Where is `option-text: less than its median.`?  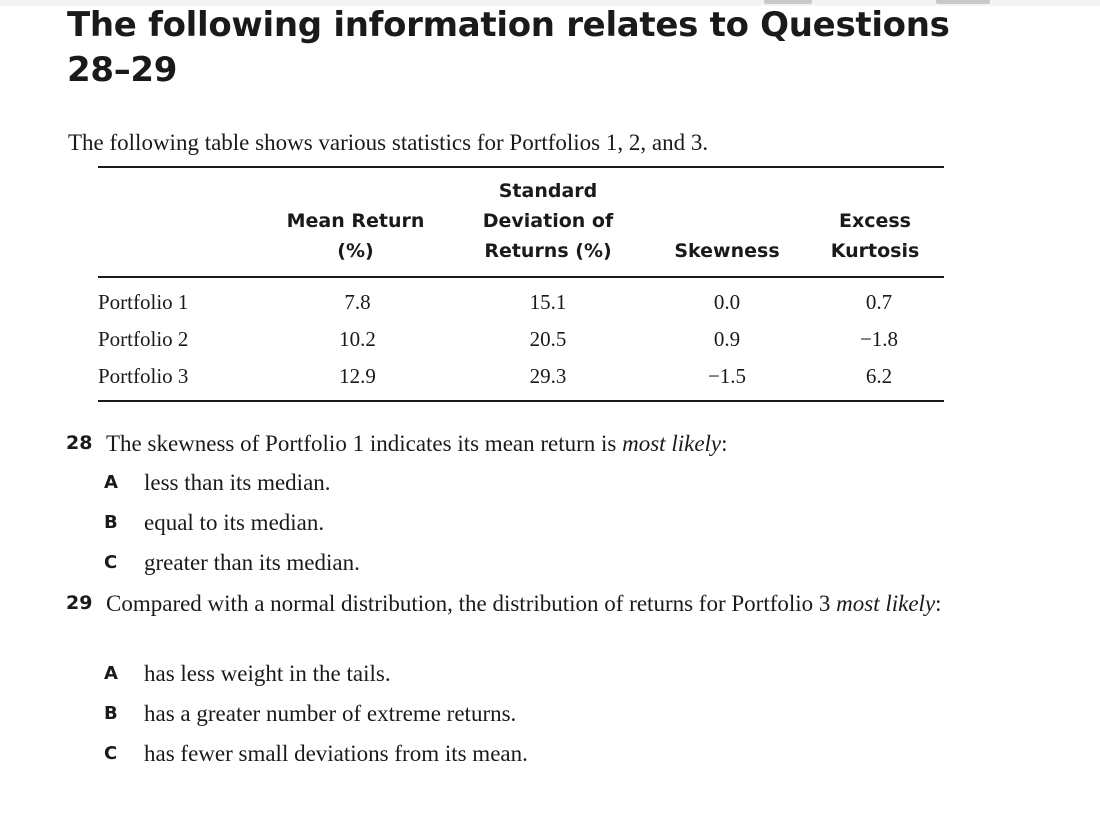 option-text: less than its median. is located at coordinates (237, 482).